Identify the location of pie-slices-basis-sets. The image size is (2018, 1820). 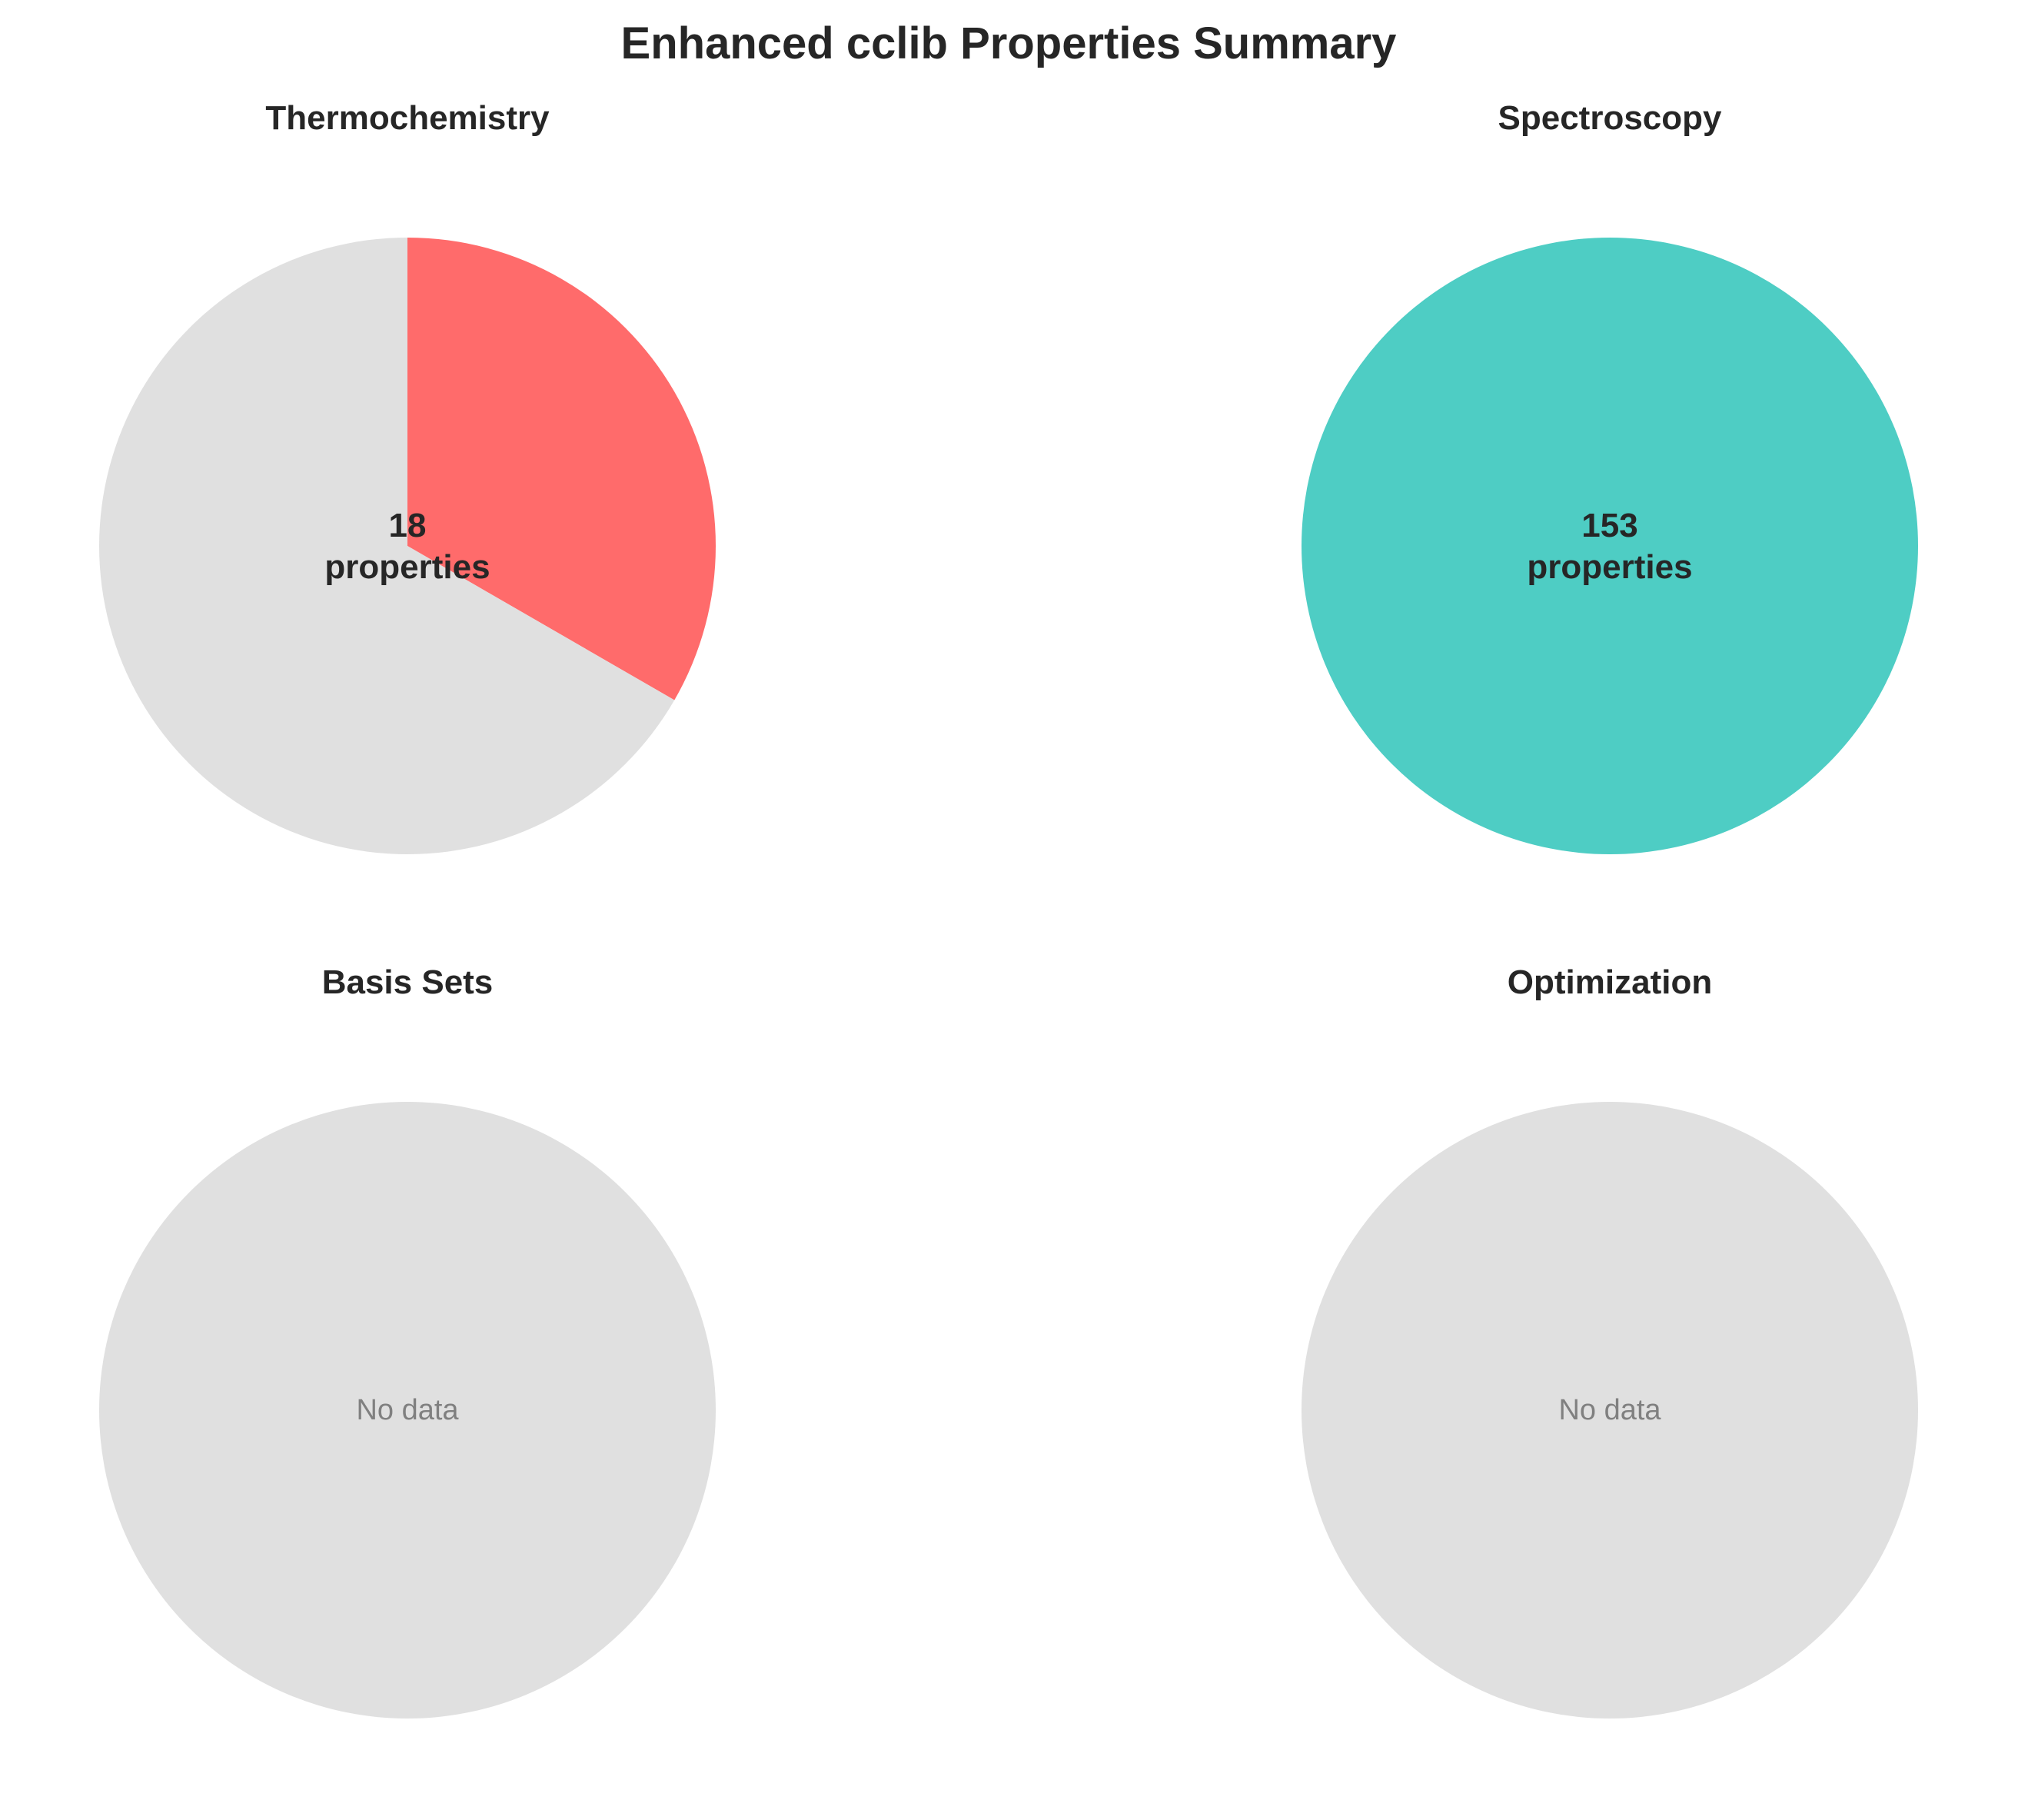
(407, 1410).